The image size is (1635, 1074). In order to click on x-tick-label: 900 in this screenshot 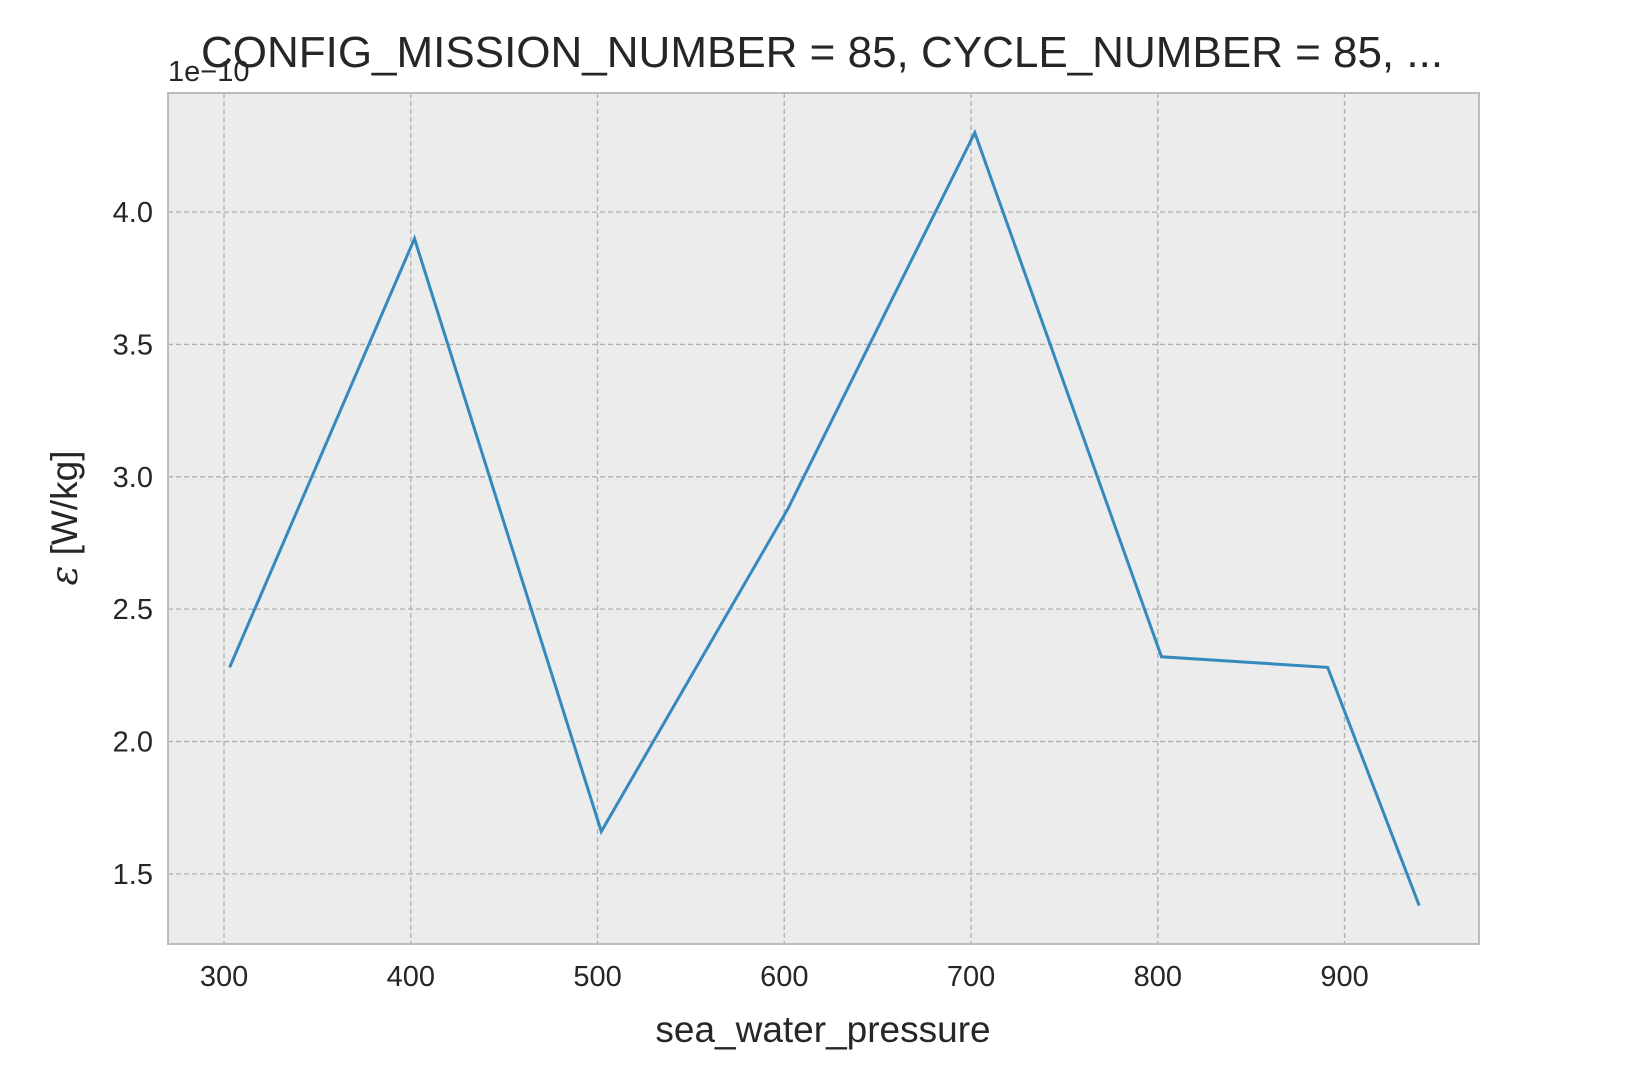, I will do `click(1344, 977)`.